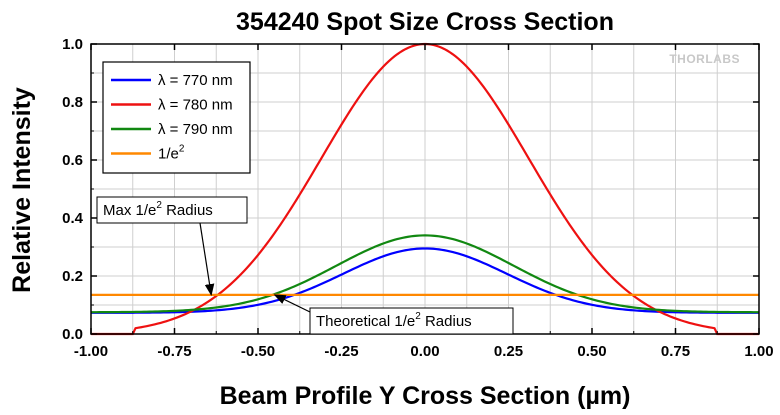 This screenshot has height=415, width=780. What do you see at coordinates (72, 160) in the screenshot?
I see `y-tick-label: 0.6` at bounding box center [72, 160].